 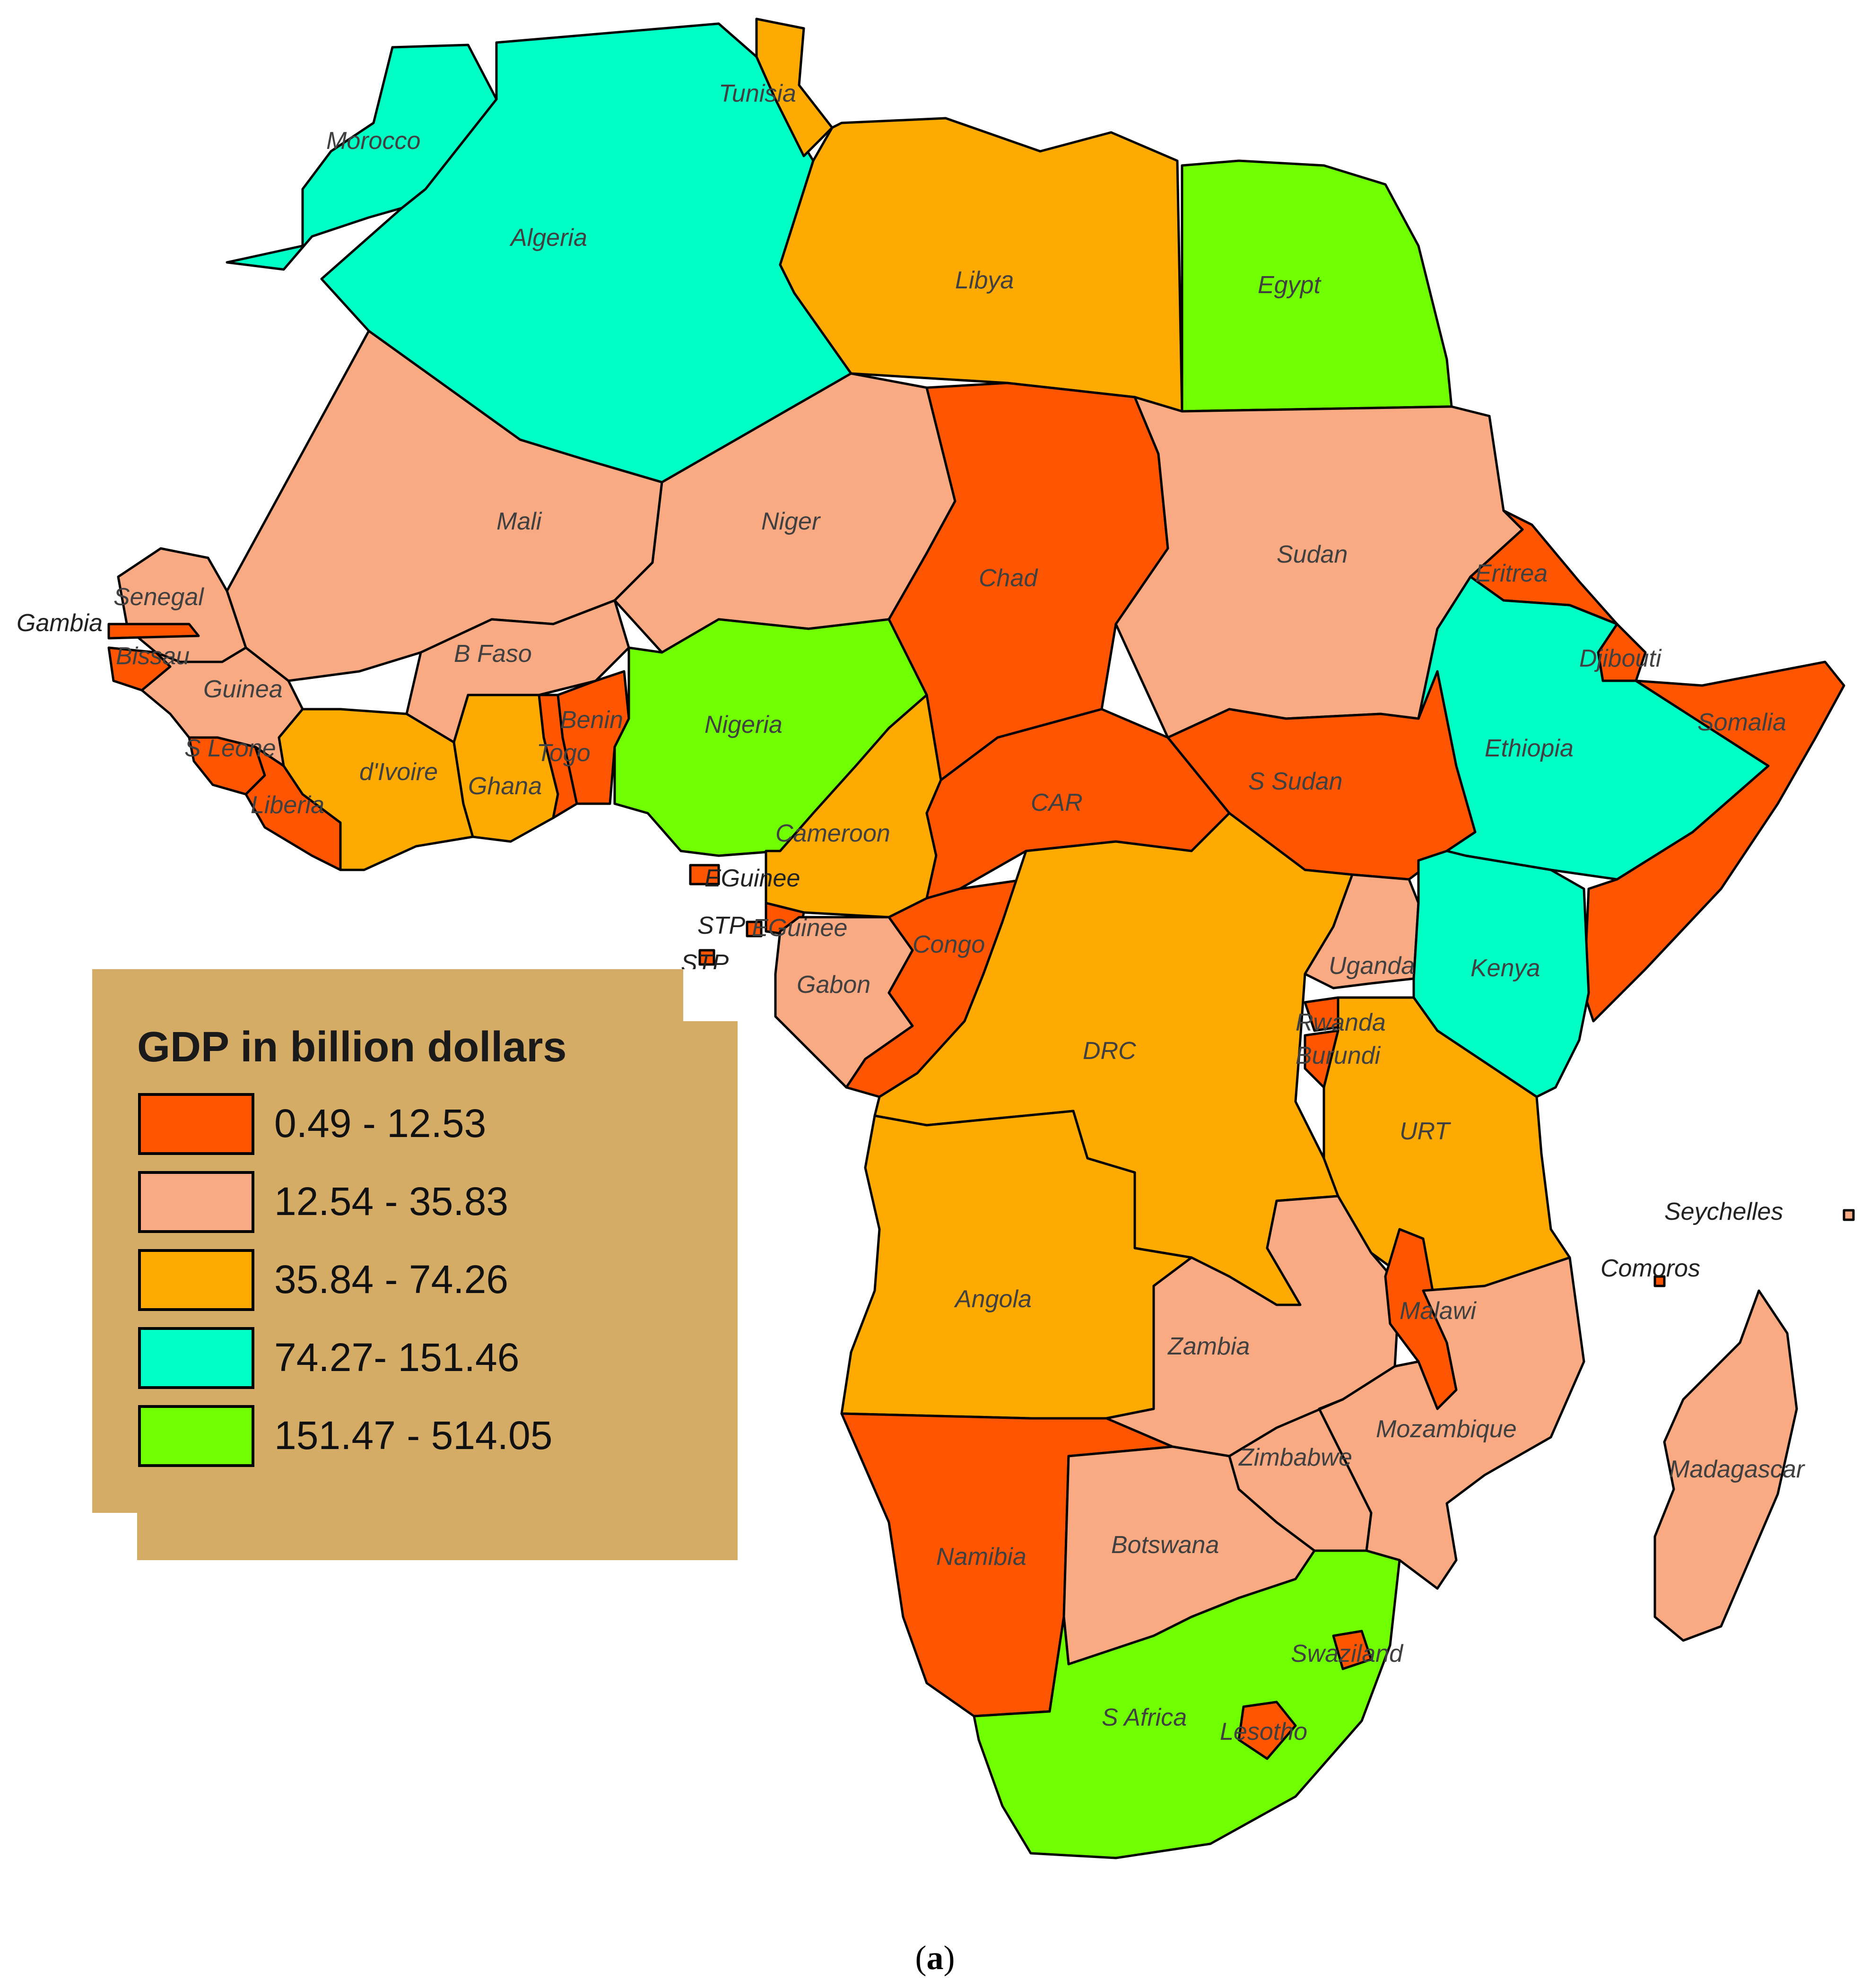 I want to click on legend-label-5: 151.47 - 514.05, so click(x=413, y=1435).